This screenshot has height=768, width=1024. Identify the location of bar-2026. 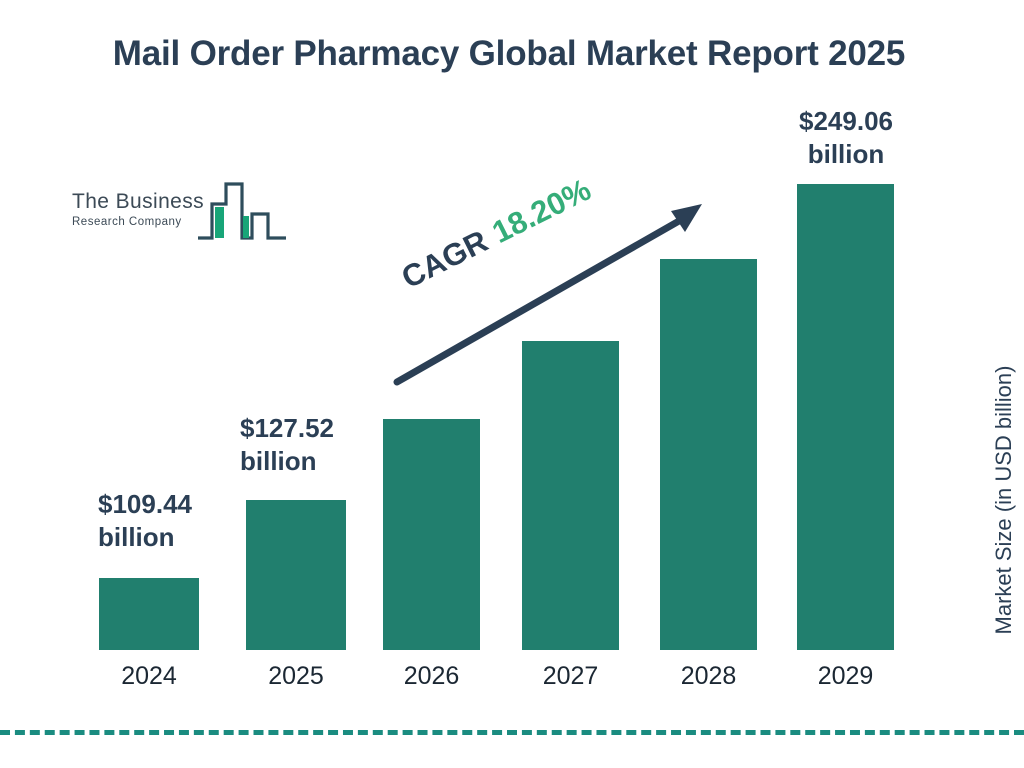
(431, 534).